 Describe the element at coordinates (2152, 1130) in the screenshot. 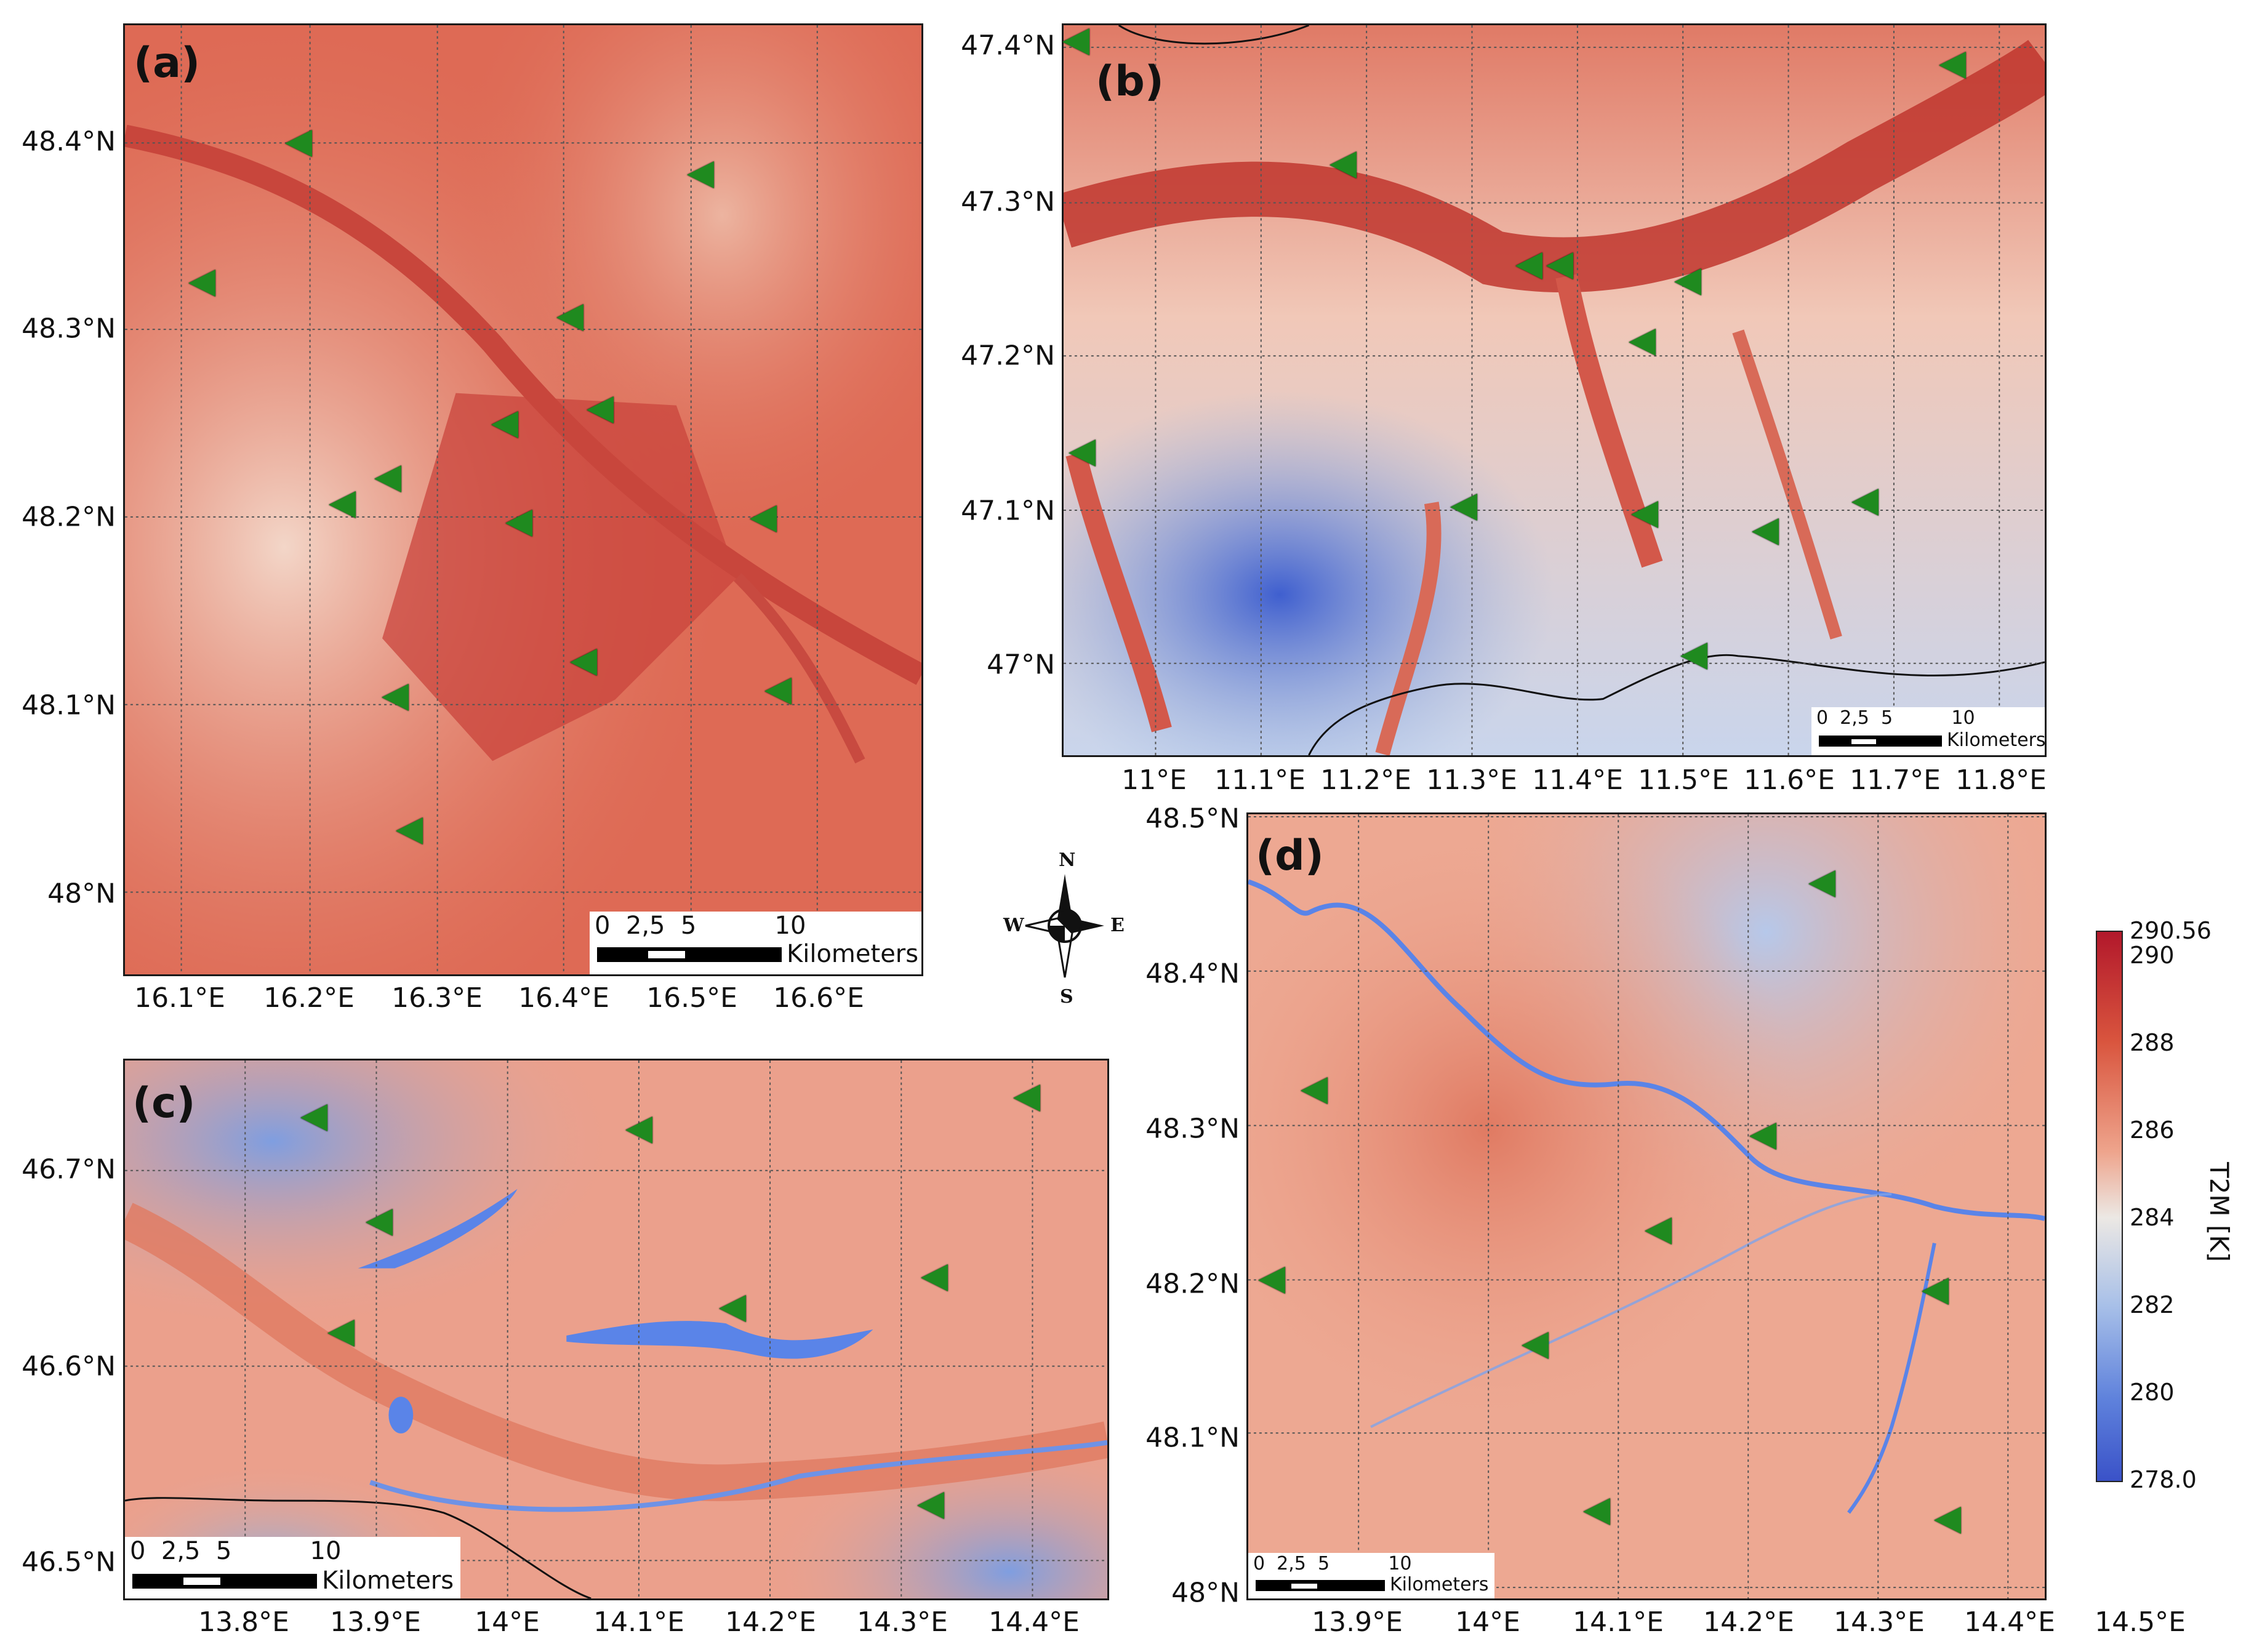

I see `colorbar-tick: 286` at that location.